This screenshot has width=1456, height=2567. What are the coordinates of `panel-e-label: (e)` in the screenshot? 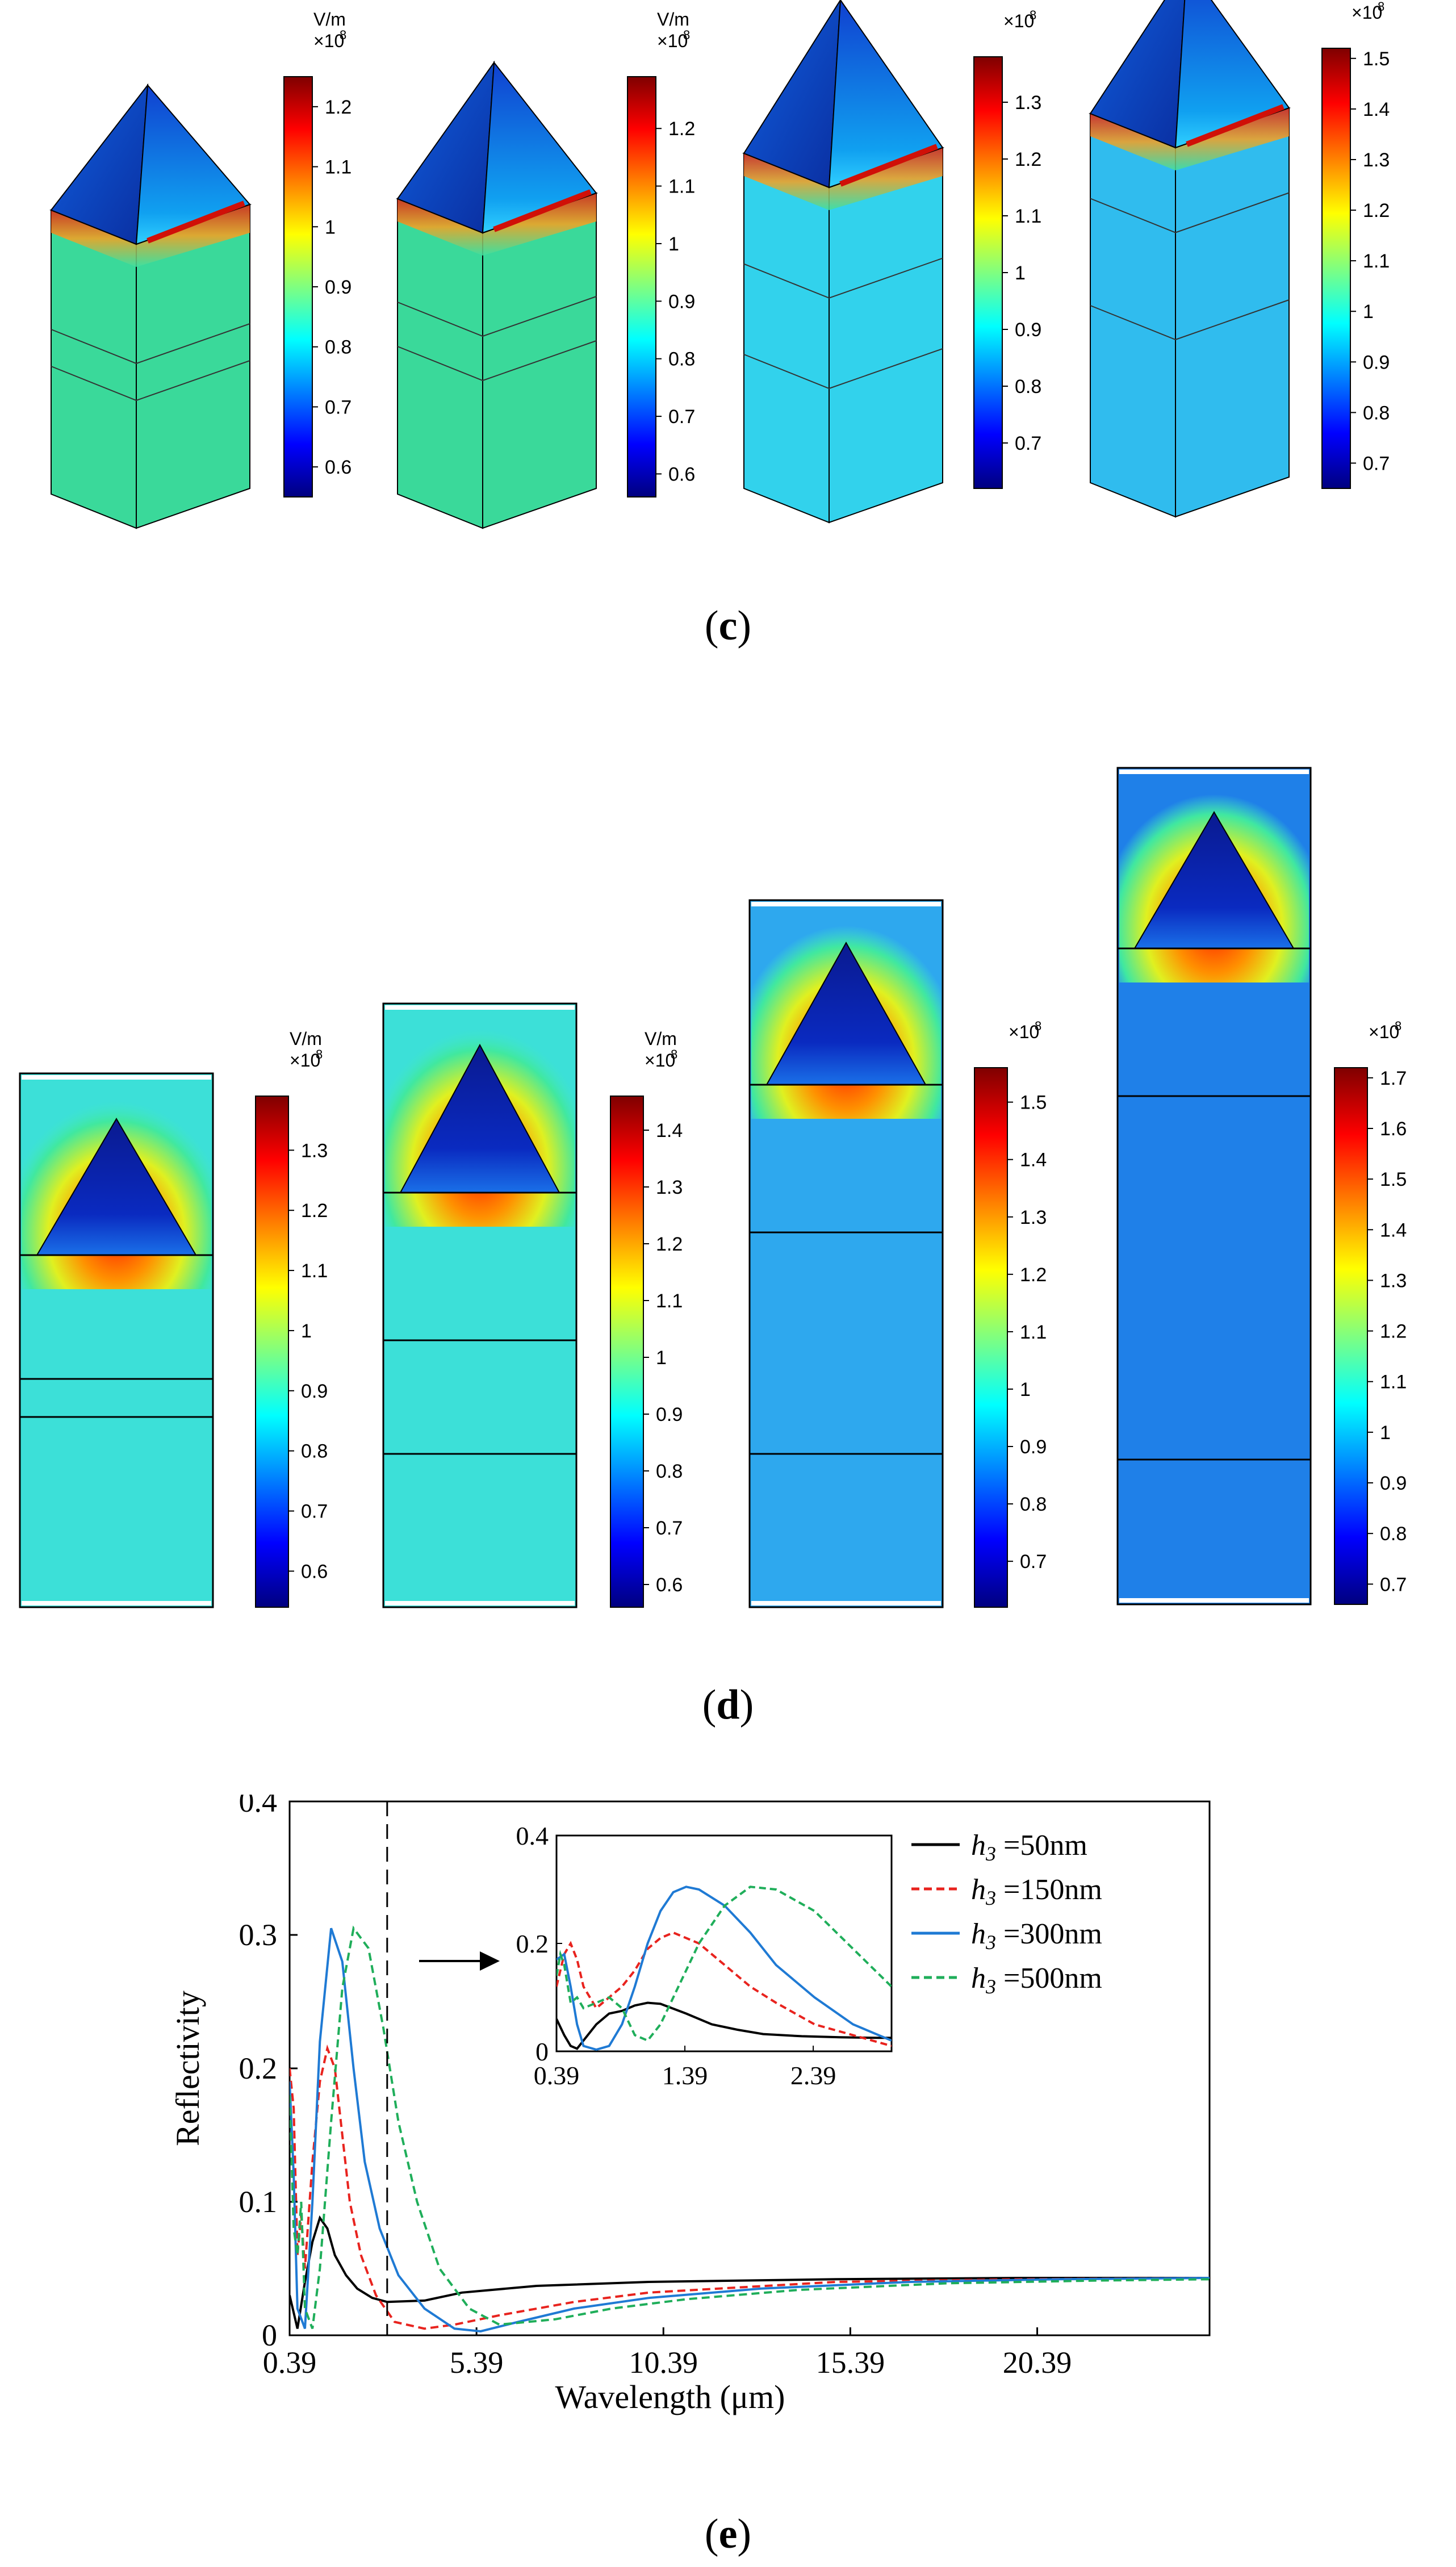 It's located at (728, 2534).